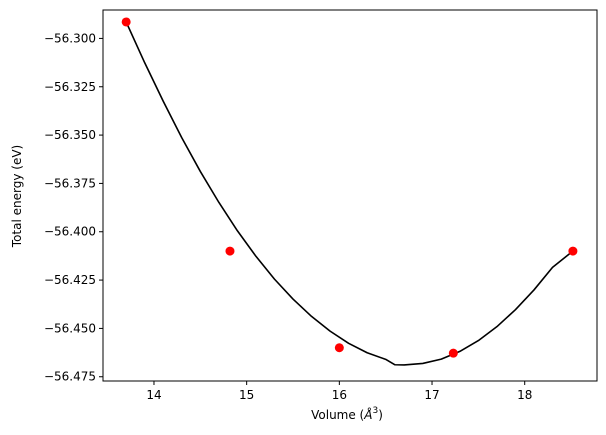  I want to click on x-axis-label: Volume (Å3), so click(347, 414).